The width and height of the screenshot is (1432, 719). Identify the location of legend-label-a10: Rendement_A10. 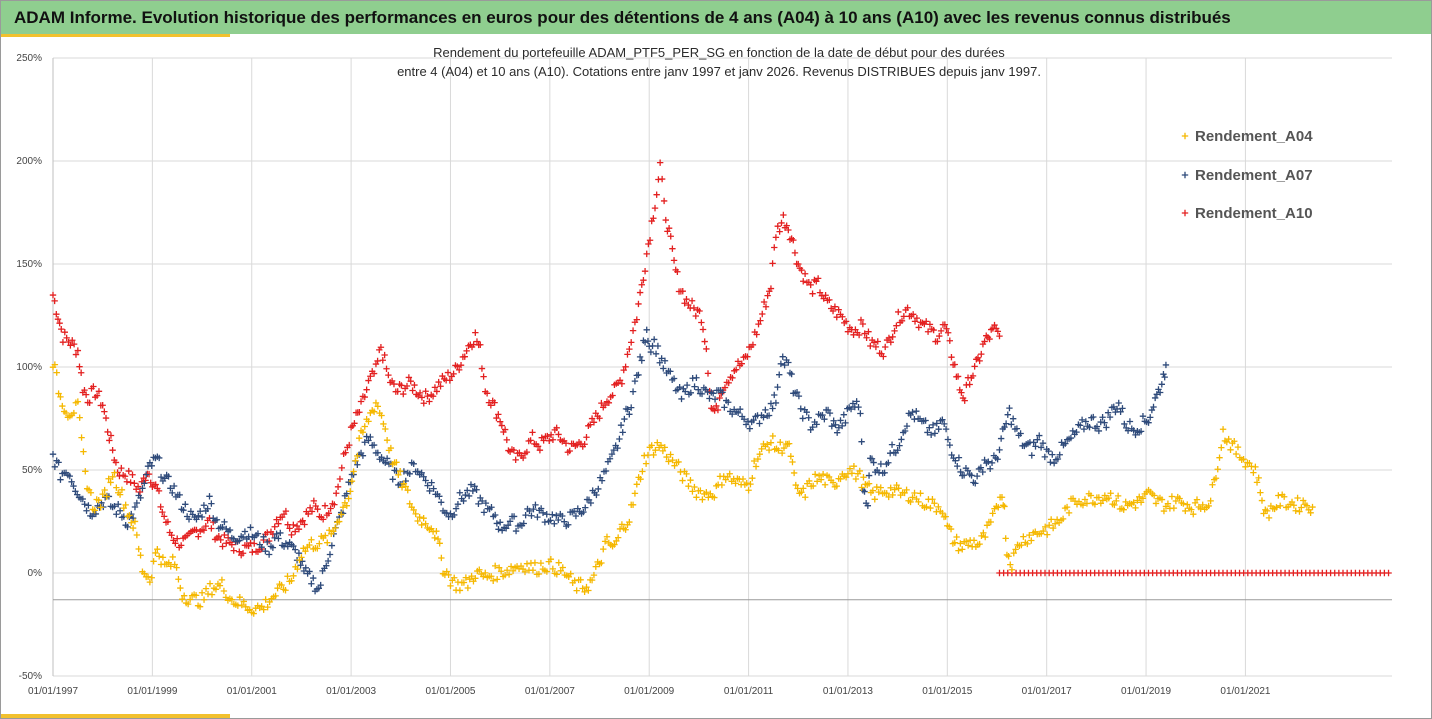
(1254, 213).